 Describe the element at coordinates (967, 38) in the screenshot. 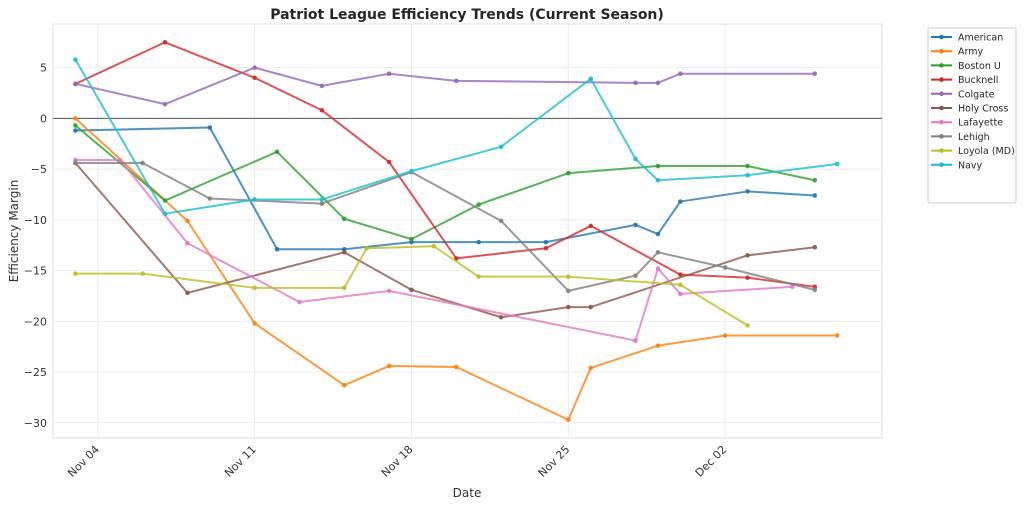

I see `legend-item-american: American` at that location.